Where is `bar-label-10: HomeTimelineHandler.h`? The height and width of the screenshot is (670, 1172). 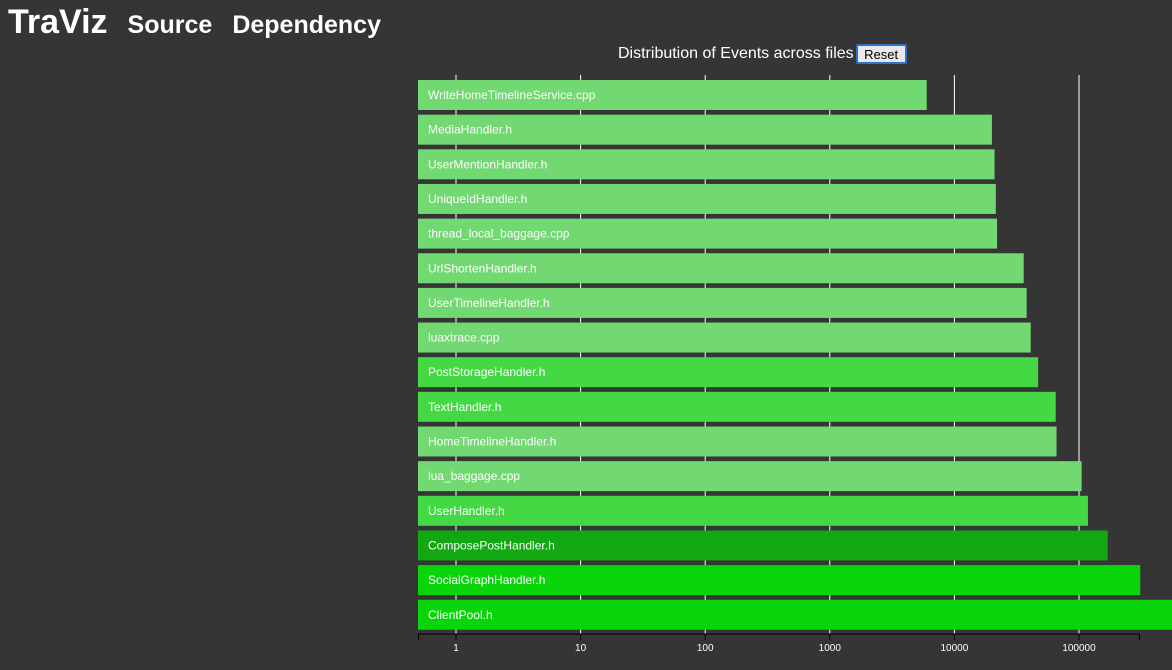 bar-label-10: HomeTimelineHandler.h is located at coordinates (492, 442).